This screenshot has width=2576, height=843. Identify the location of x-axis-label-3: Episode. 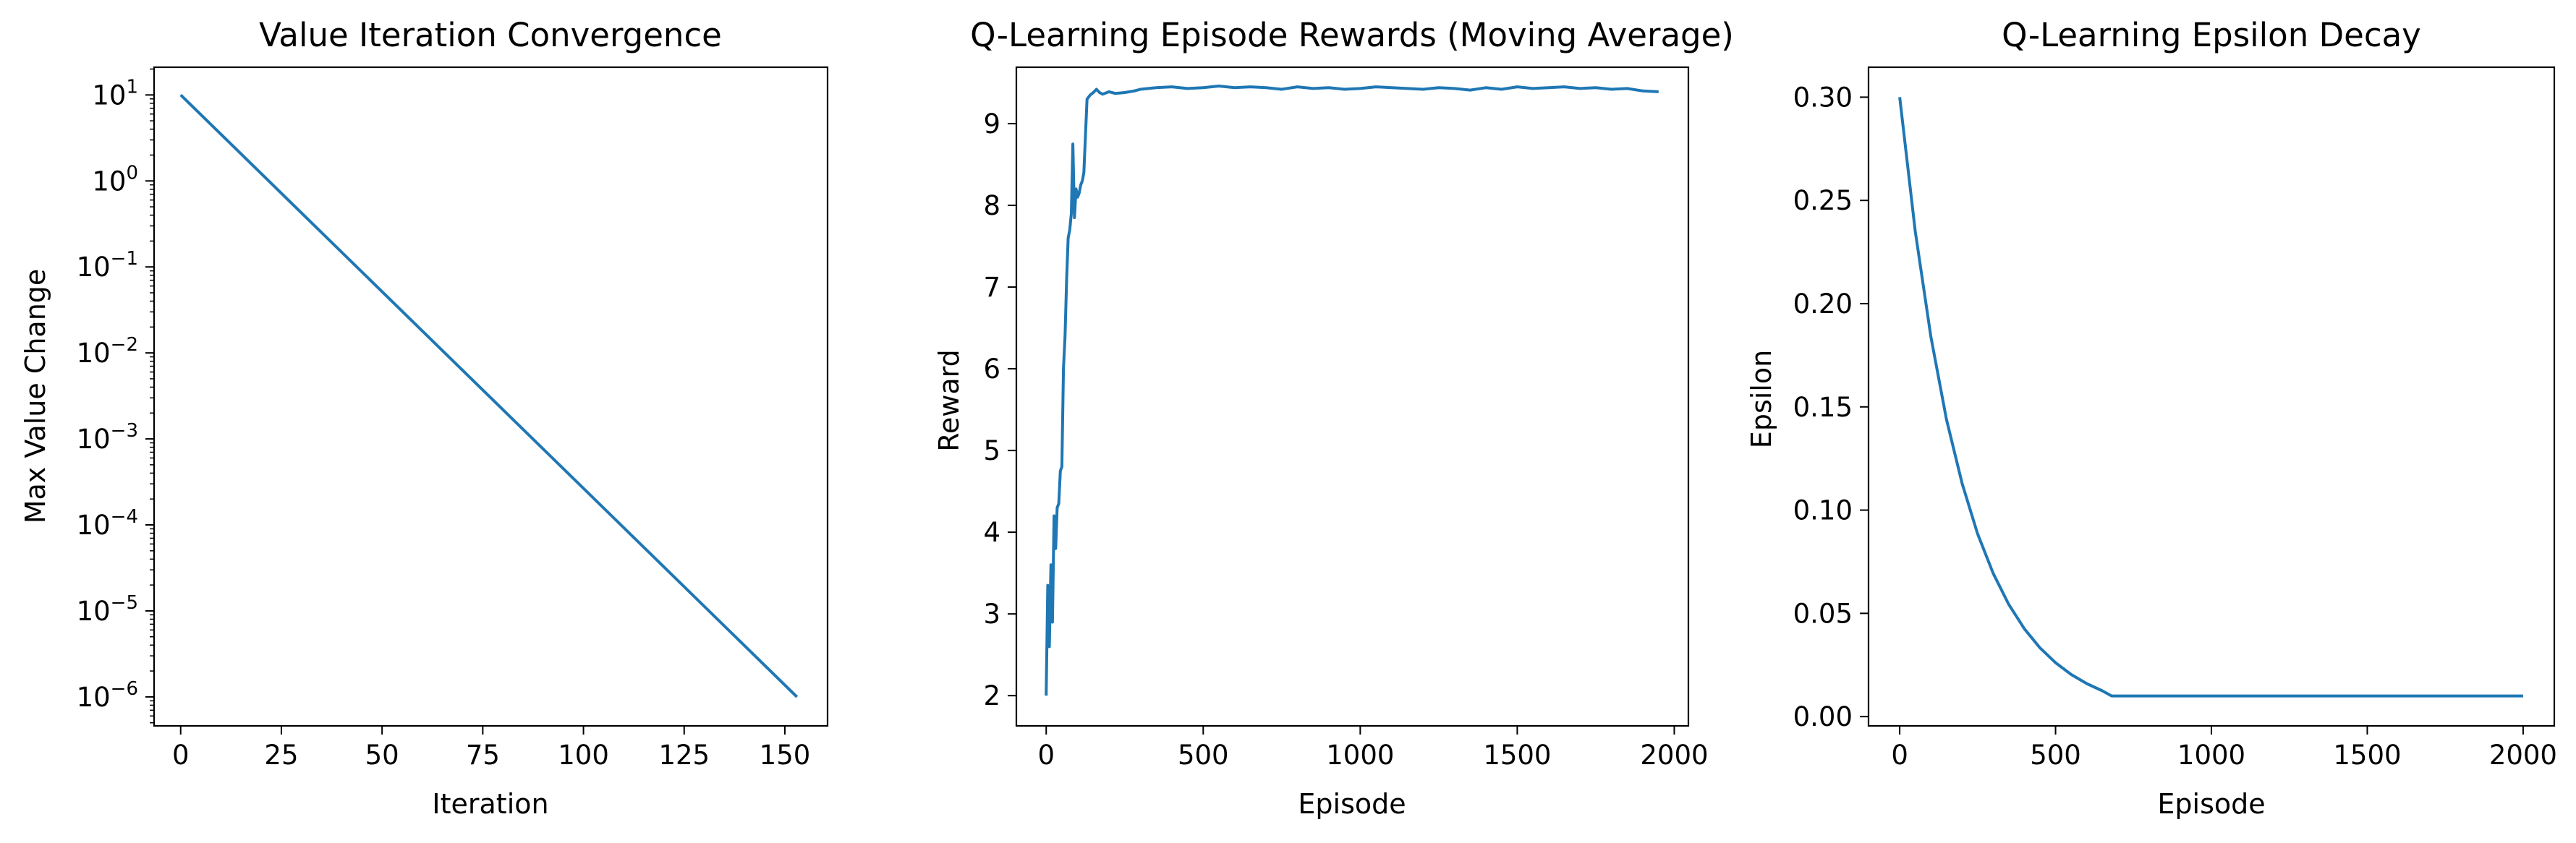
(2211, 804).